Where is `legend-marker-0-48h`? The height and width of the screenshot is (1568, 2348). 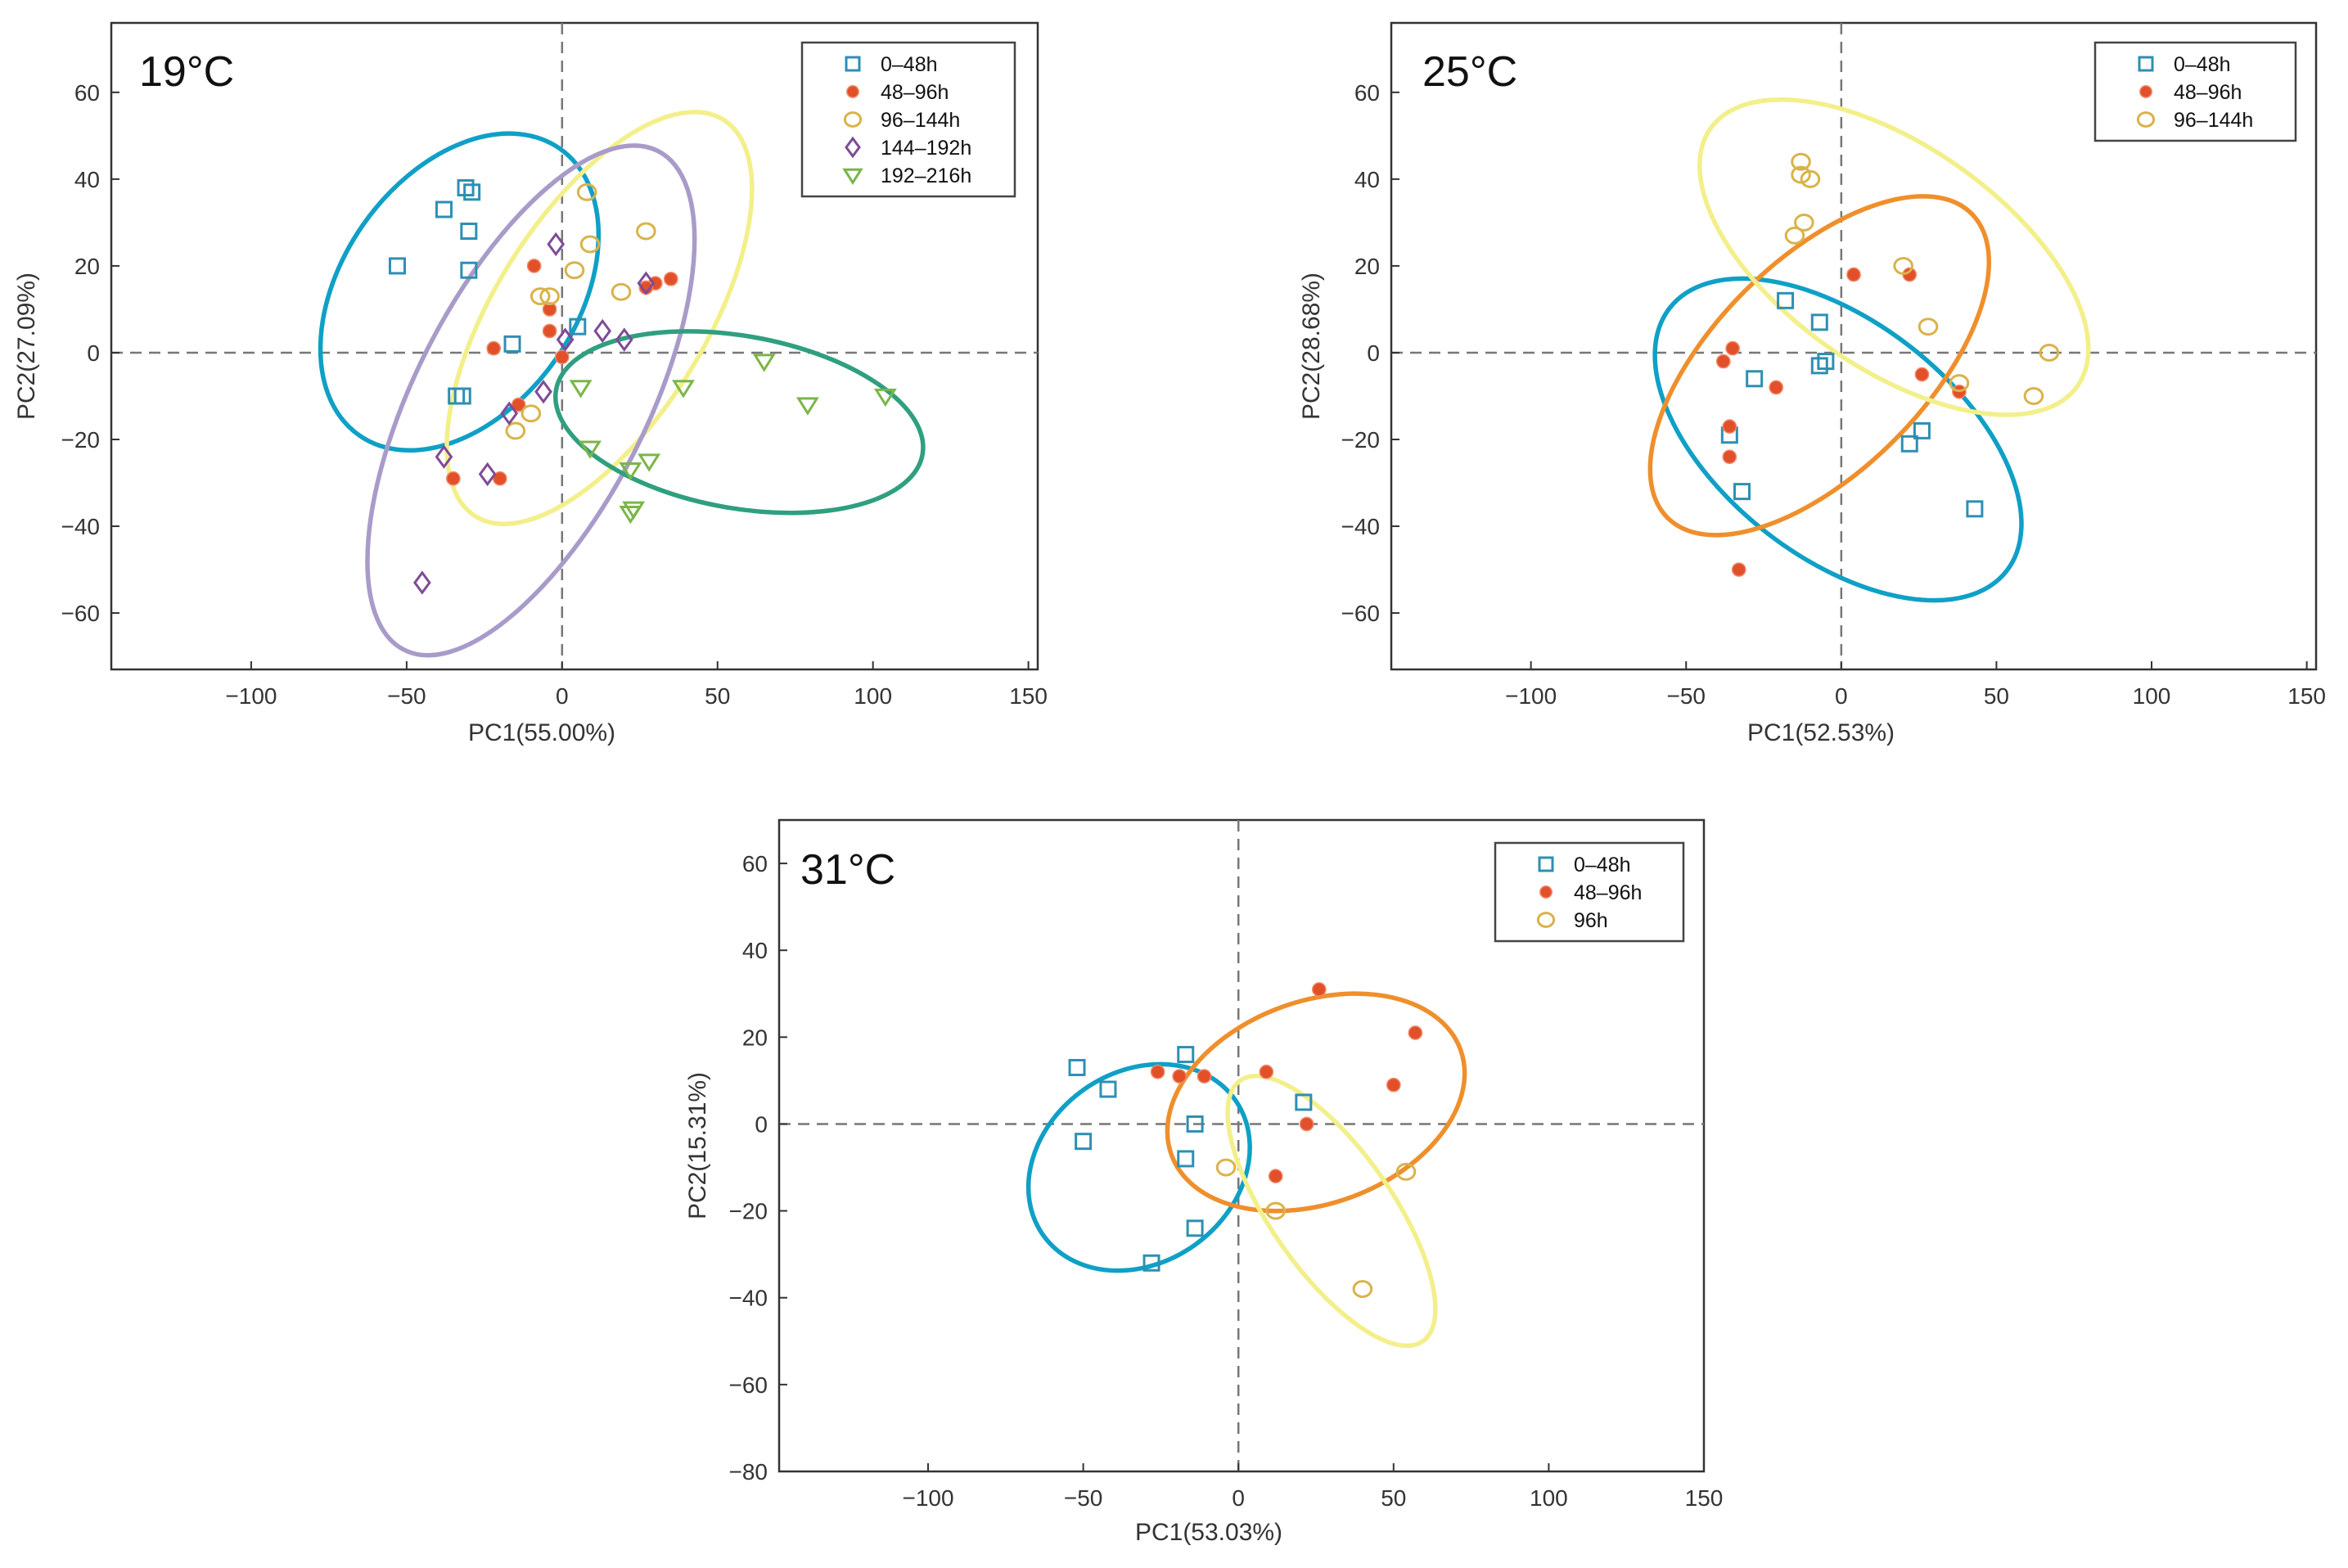 legend-marker-0-48h is located at coordinates (853, 64).